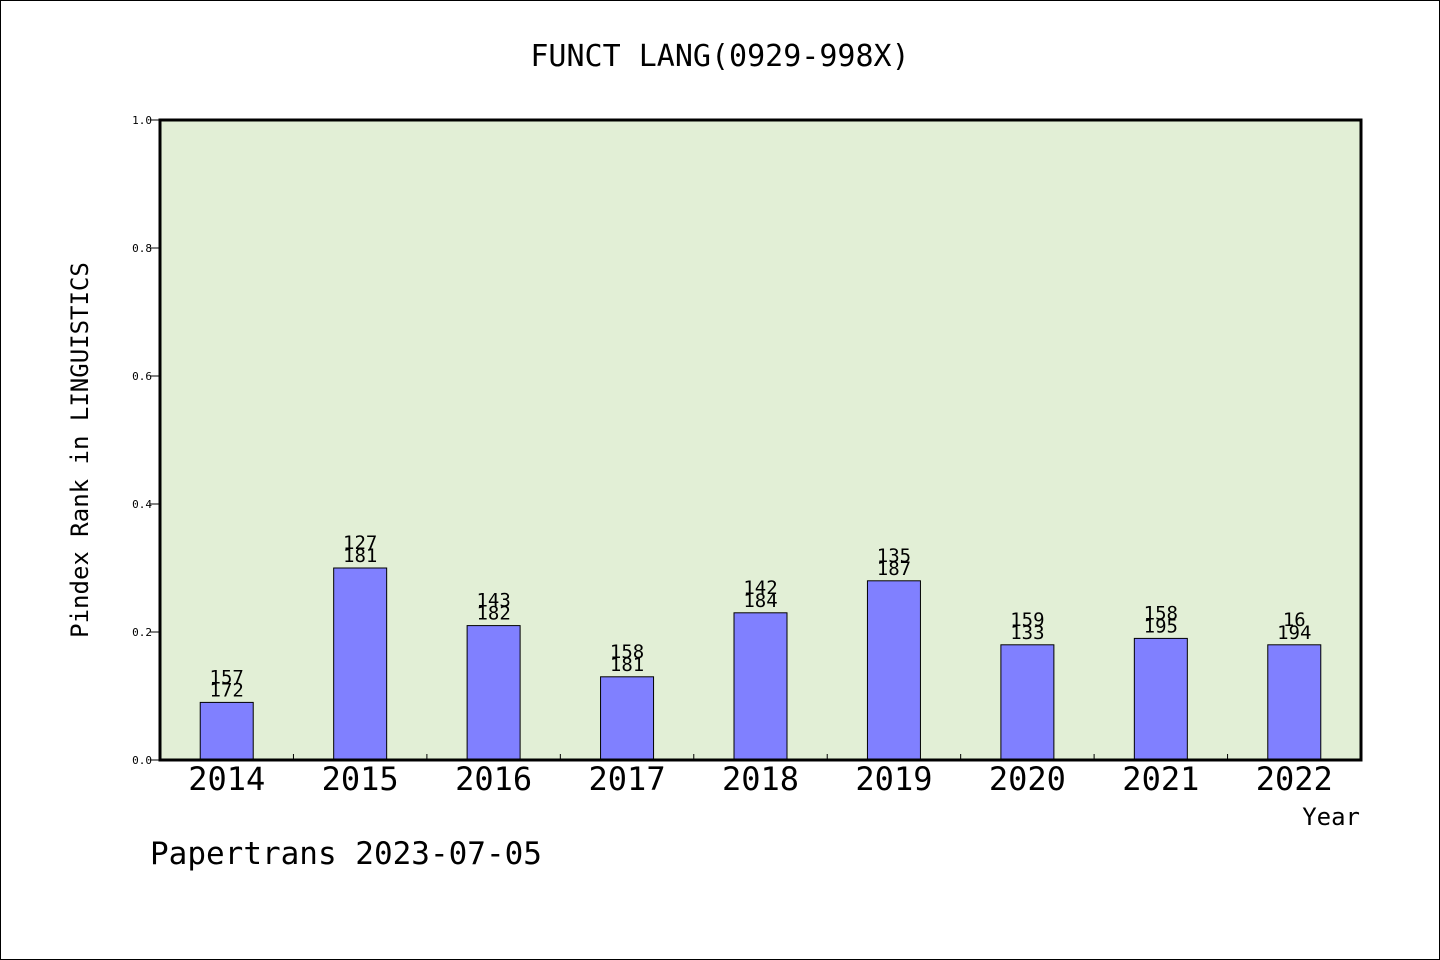 Image resolution: width=1440 pixels, height=960 pixels. What do you see at coordinates (760, 601) in the screenshot?
I see `data-label-bottom: 184` at bounding box center [760, 601].